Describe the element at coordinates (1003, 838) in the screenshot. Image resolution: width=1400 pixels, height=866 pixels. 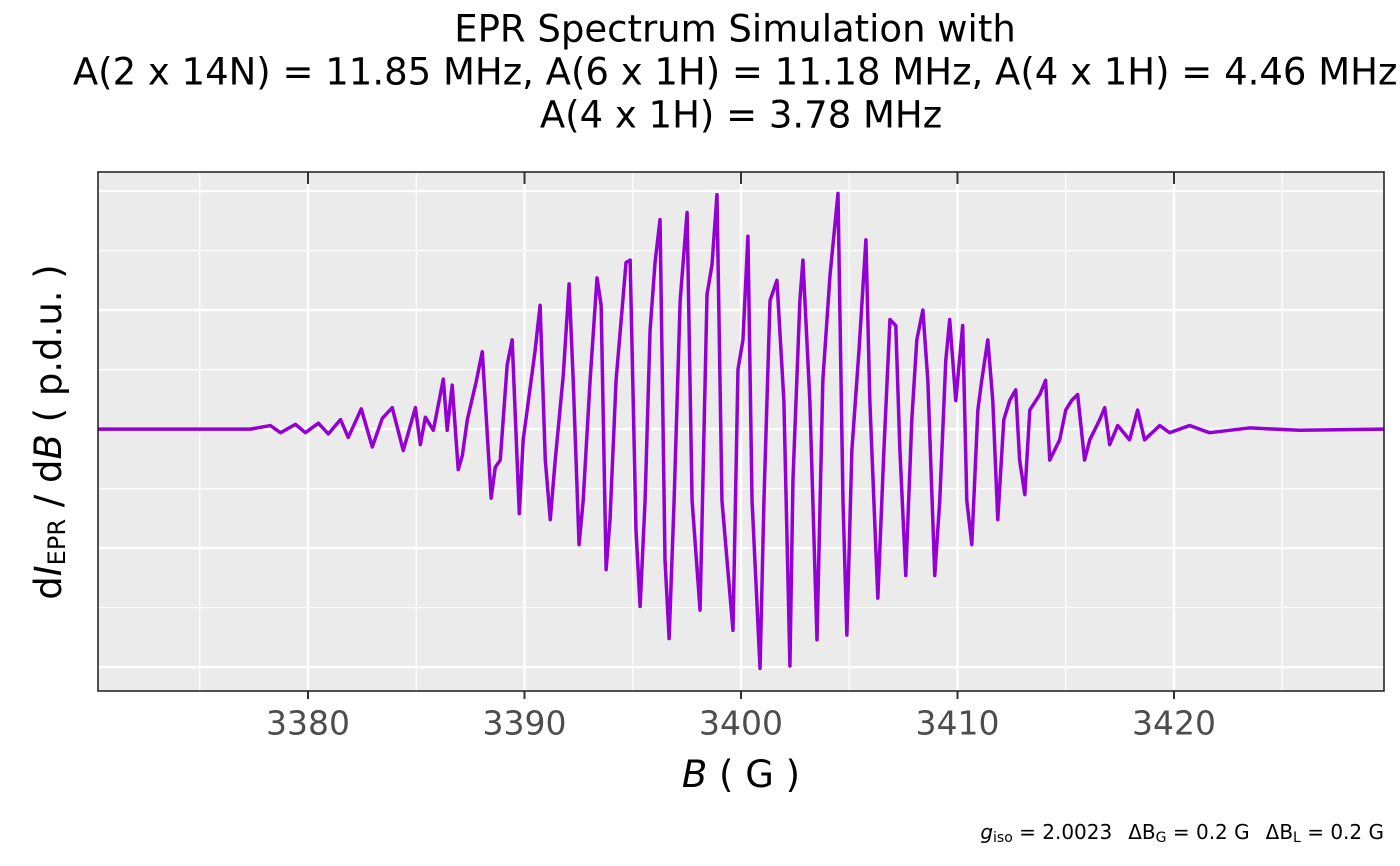
I see `note-part: iso` at that location.